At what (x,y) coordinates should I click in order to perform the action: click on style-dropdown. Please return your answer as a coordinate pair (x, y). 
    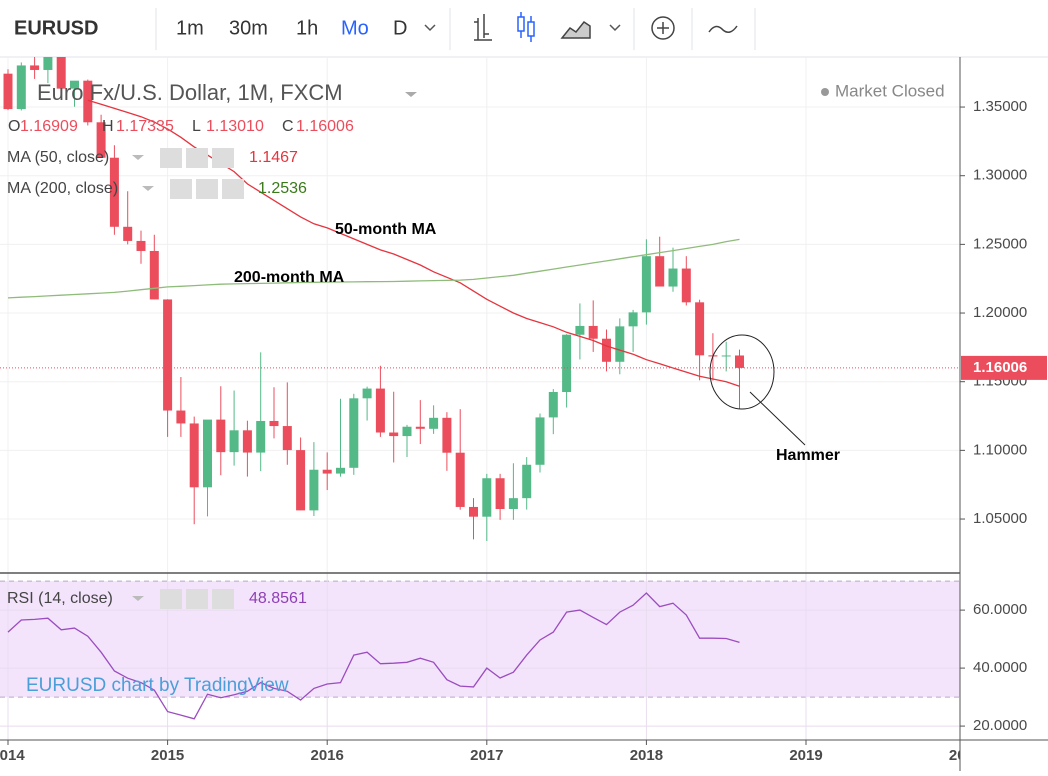
    Looking at the image, I should click on (615, 28).